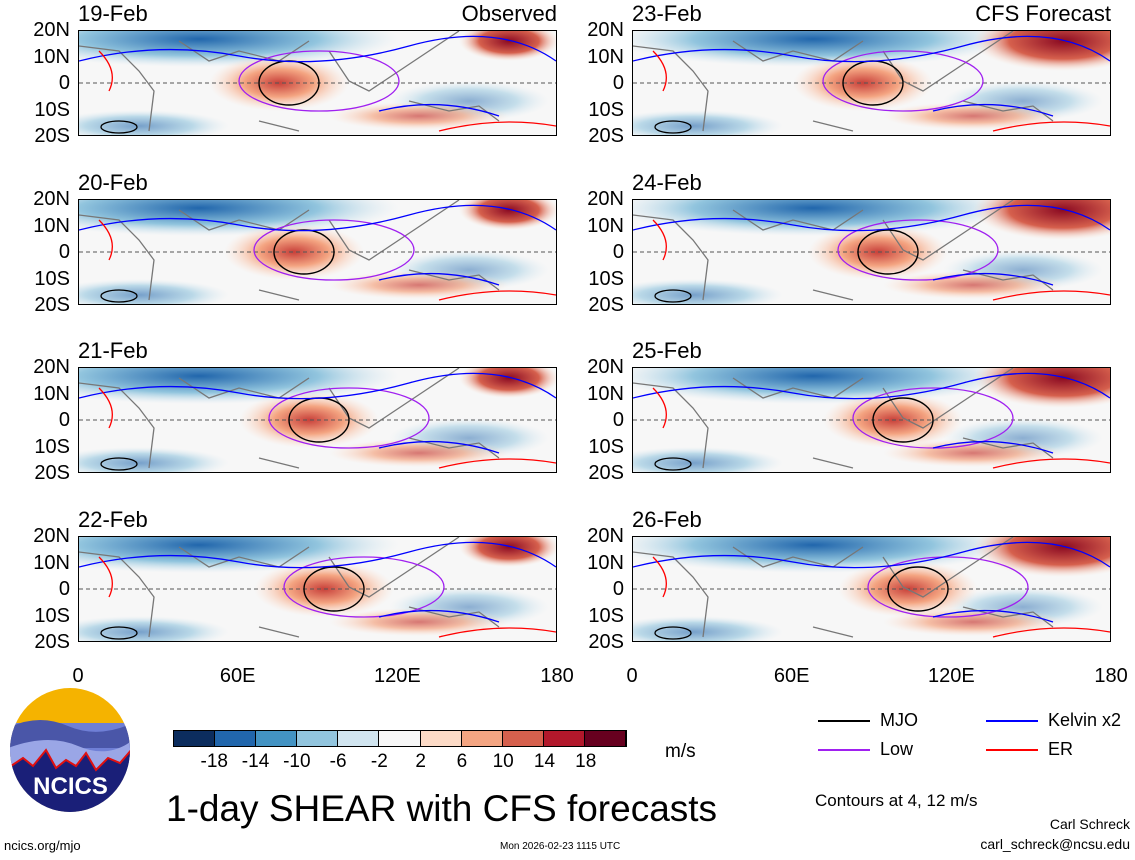 This screenshot has width=1135, height=860. What do you see at coordinates (680, 751) in the screenshot?
I see `colorbar-units: m/s` at bounding box center [680, 751].